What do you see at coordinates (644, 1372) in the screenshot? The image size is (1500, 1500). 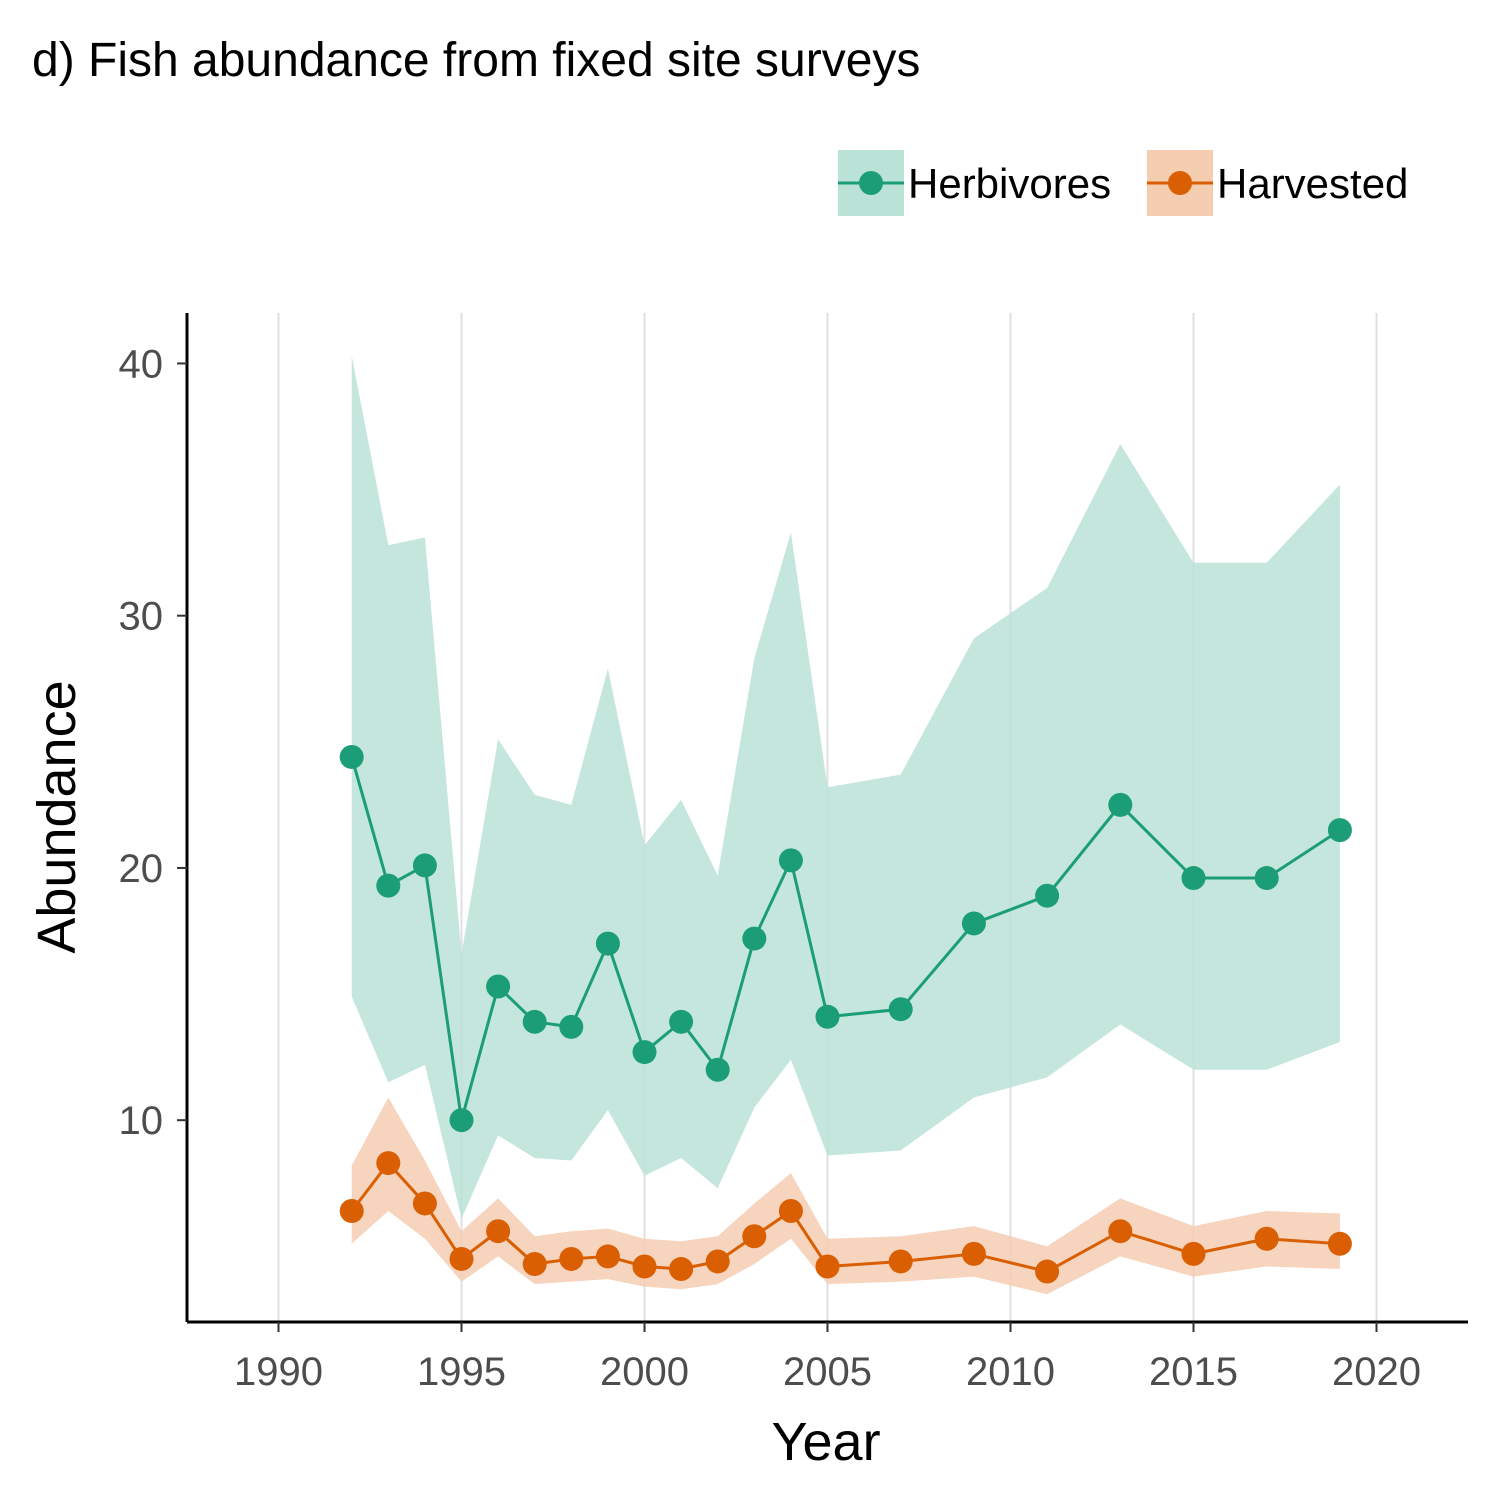 I see `x-tick-label-2000: 2000` at bounding box center [644, 1372].